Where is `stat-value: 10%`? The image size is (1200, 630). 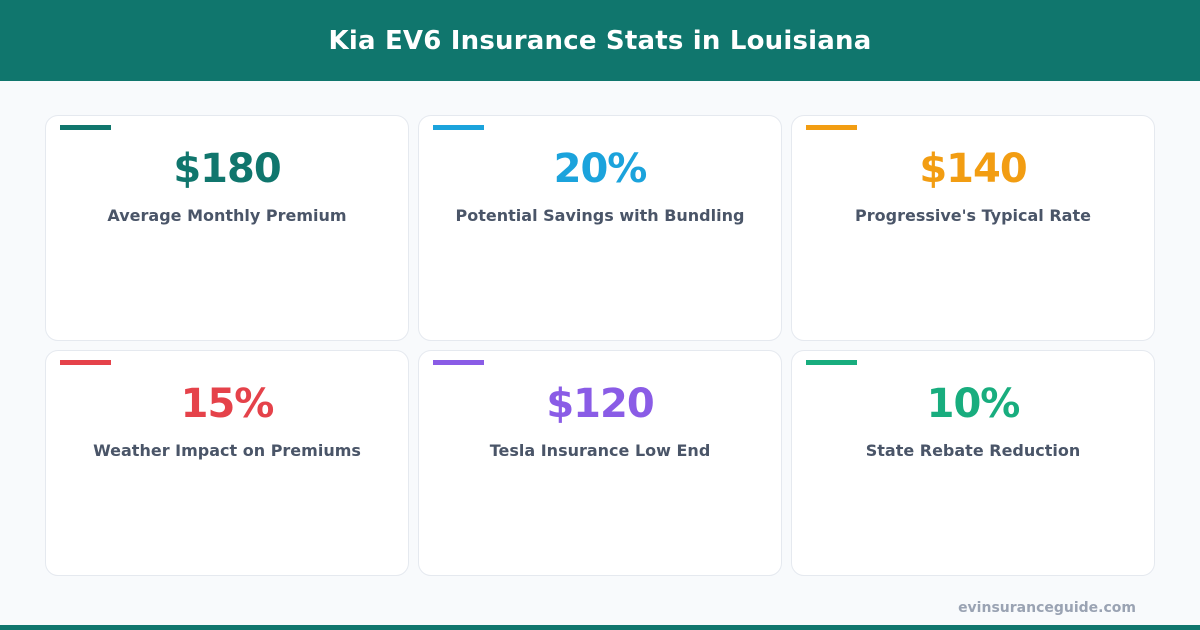
stat-value: 10% is located at coordinates (973, 404).